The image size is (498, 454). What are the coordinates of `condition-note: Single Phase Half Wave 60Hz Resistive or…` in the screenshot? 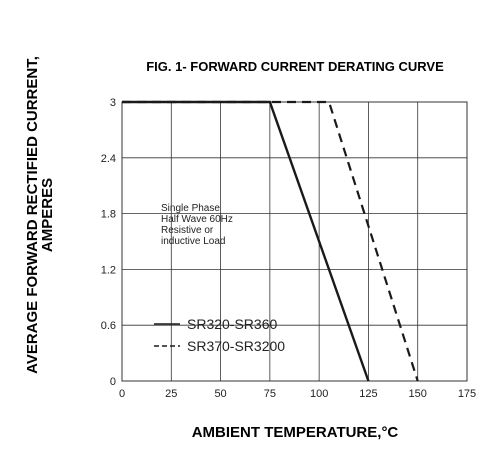 It's located at (197, 225).